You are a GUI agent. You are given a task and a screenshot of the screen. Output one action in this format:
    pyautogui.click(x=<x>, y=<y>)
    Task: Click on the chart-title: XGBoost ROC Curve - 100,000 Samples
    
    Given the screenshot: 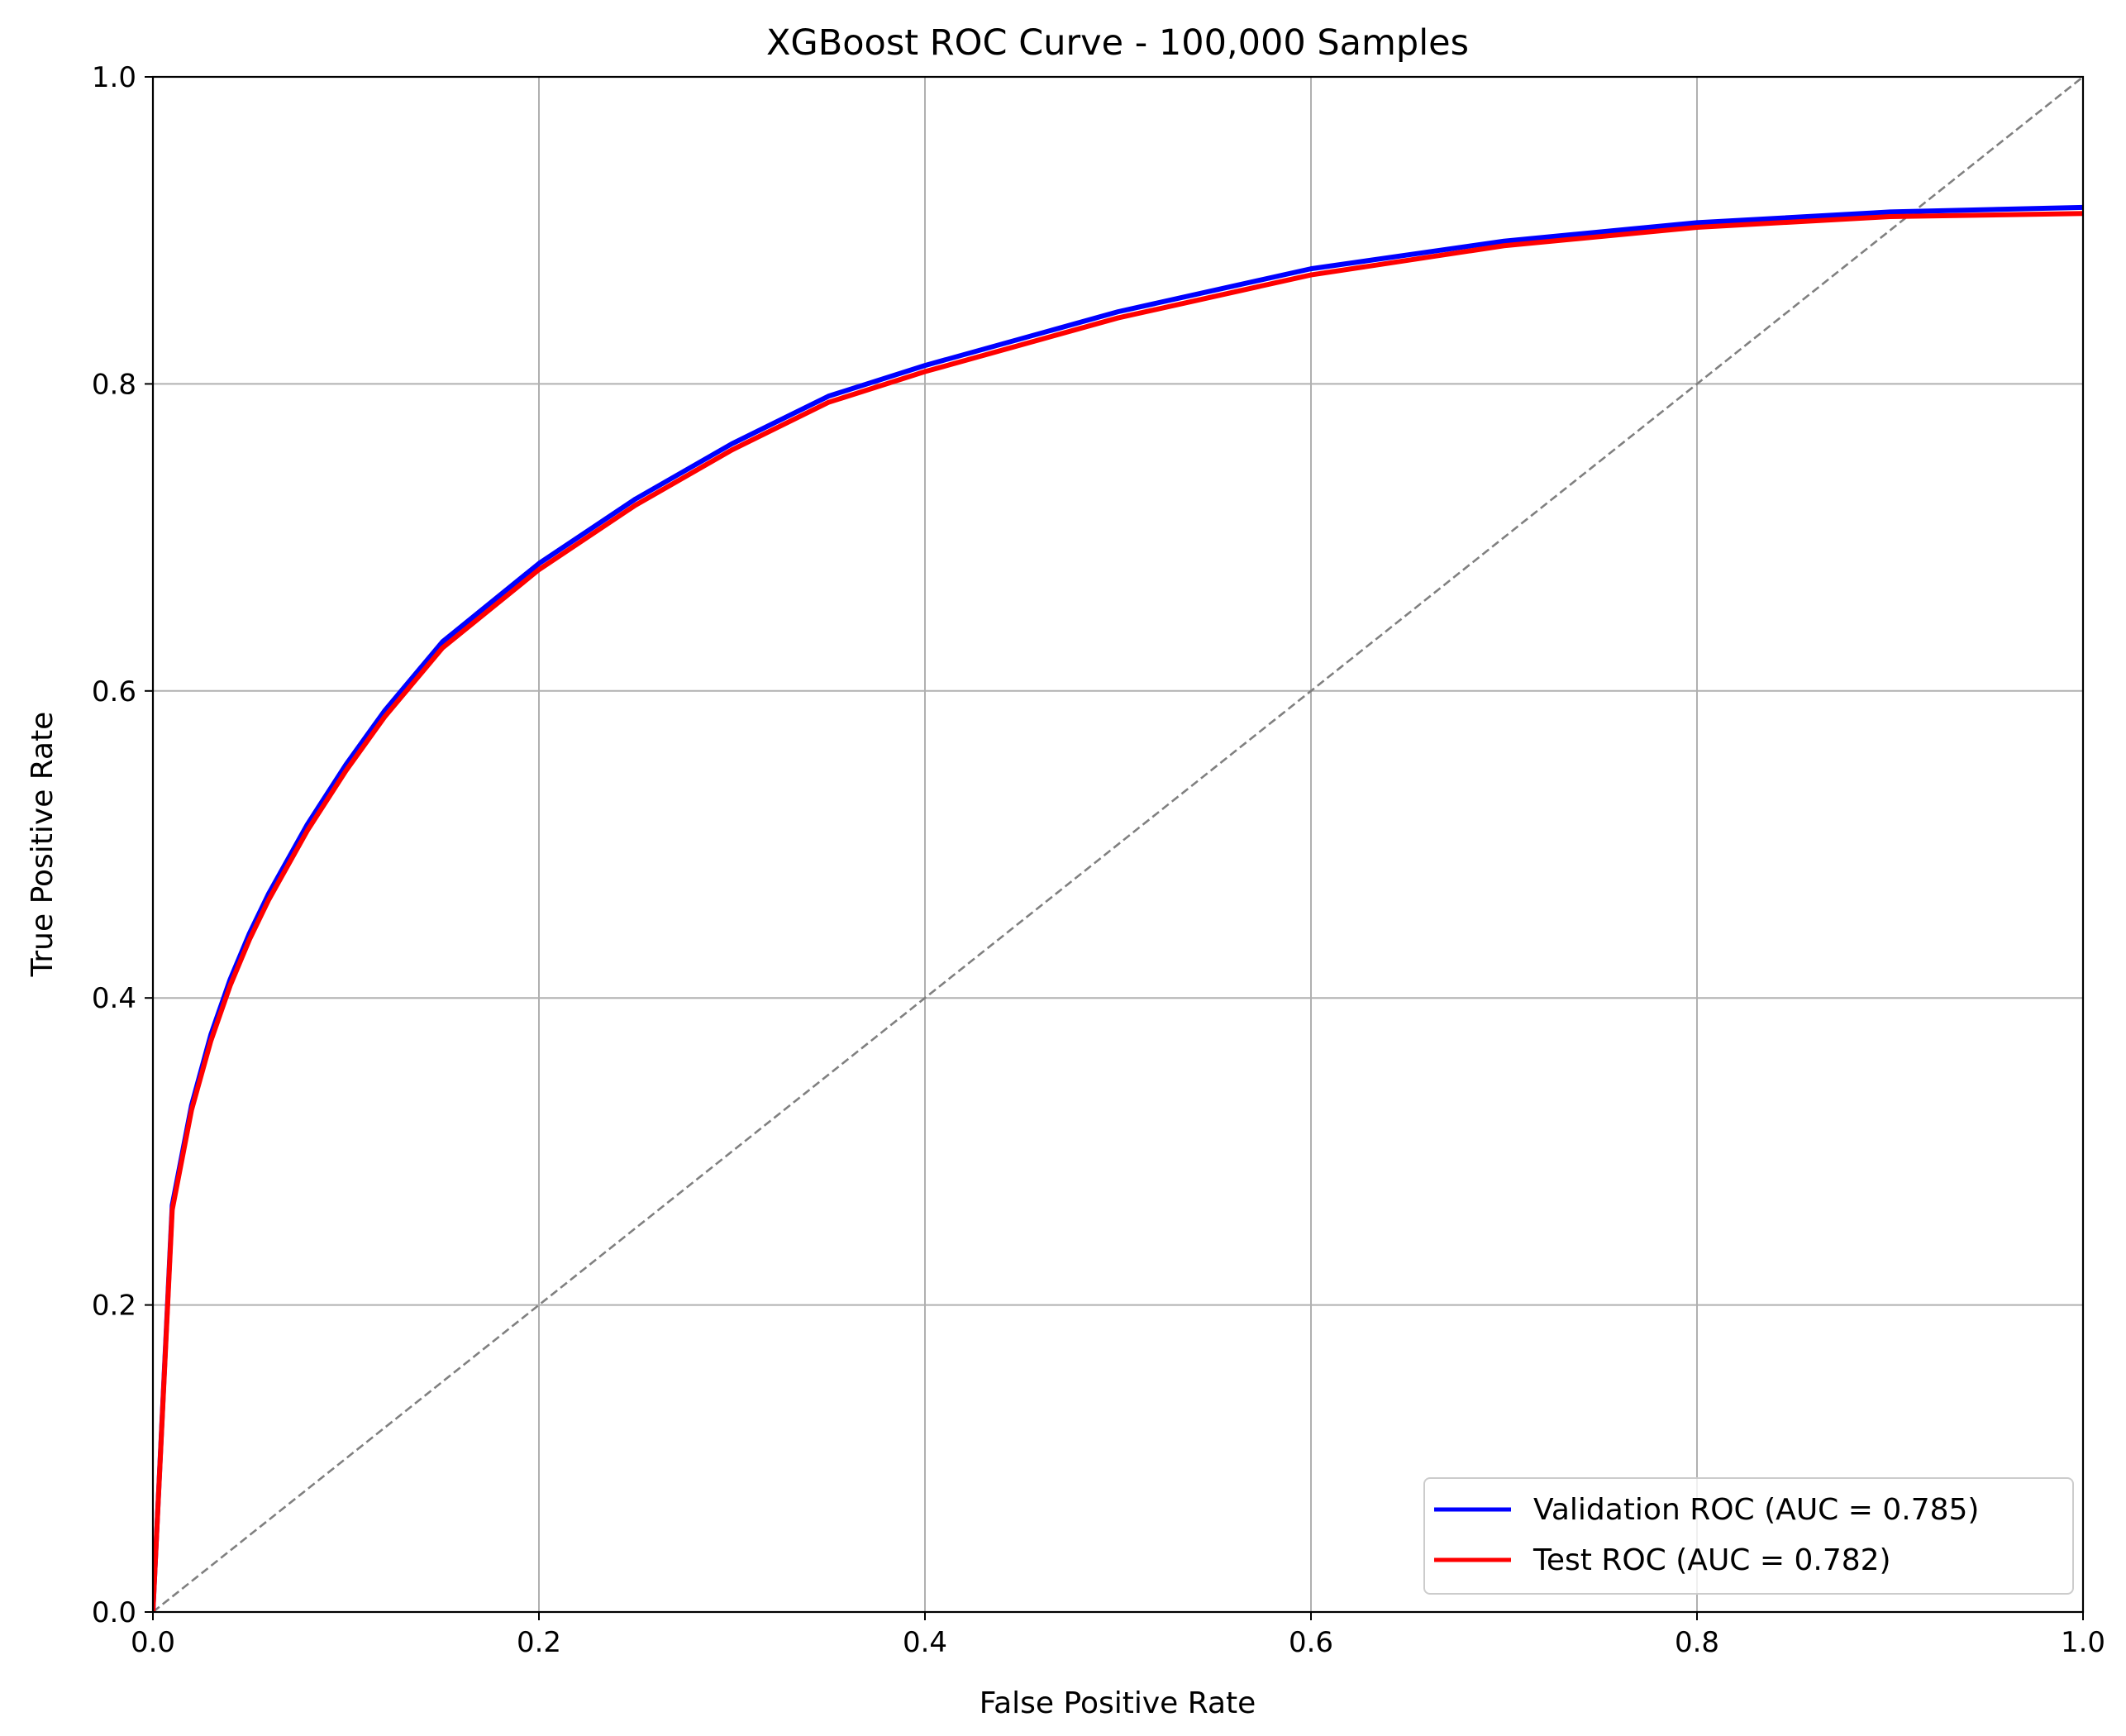 What is the action you would take?
    pyautogui.click(x=1117, y=43)
    